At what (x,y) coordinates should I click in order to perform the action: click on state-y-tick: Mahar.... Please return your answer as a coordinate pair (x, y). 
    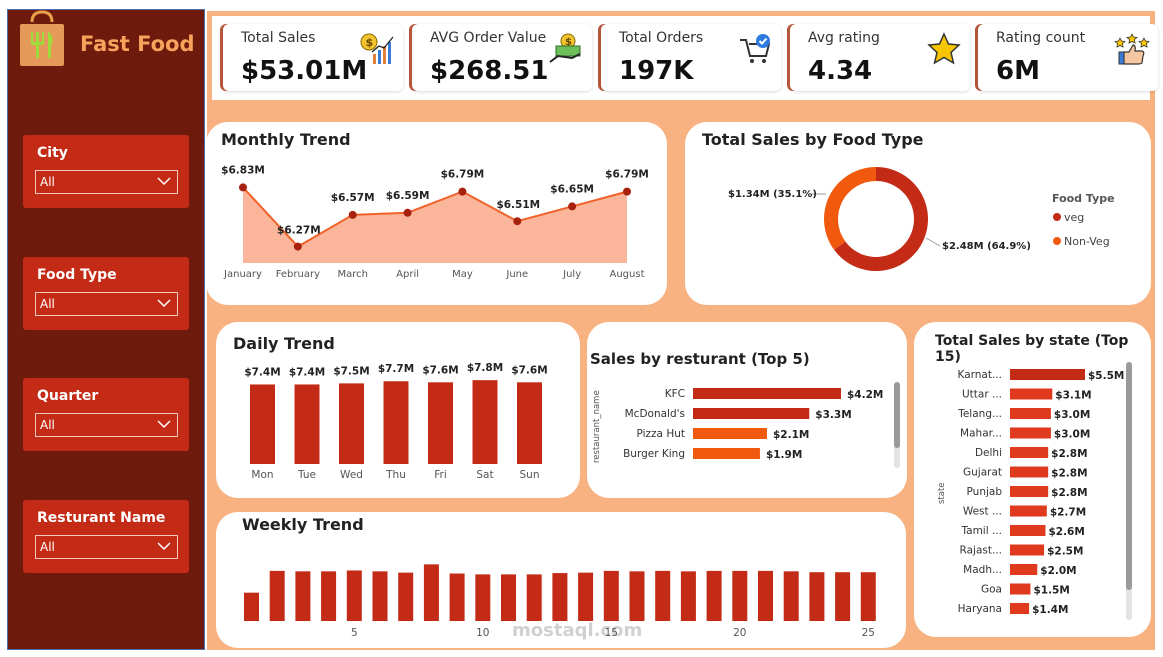
    Looking at the image, I should click on (981, 434).